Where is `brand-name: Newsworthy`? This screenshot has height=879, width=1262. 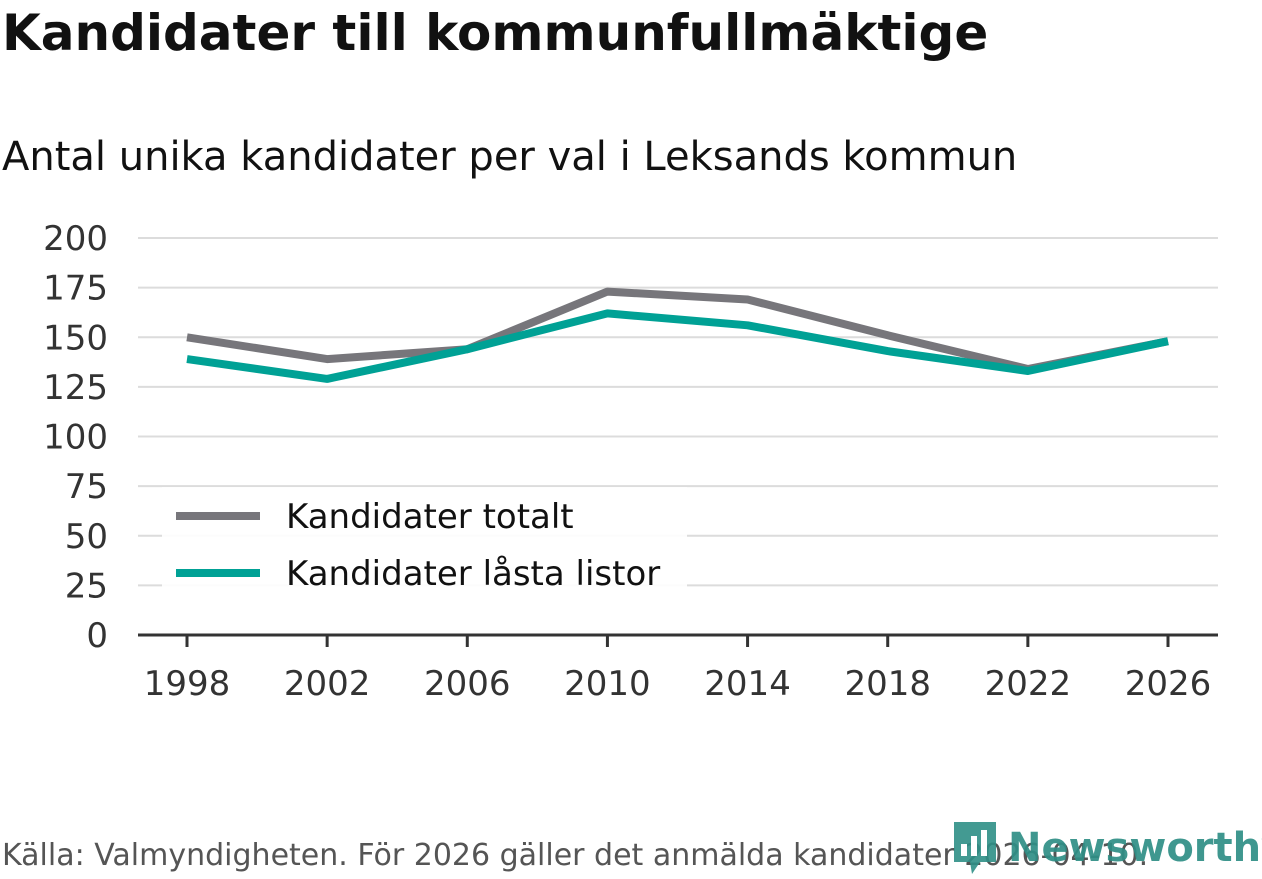
brand-name: Newsworthy is located at coordinates (1135, 848).